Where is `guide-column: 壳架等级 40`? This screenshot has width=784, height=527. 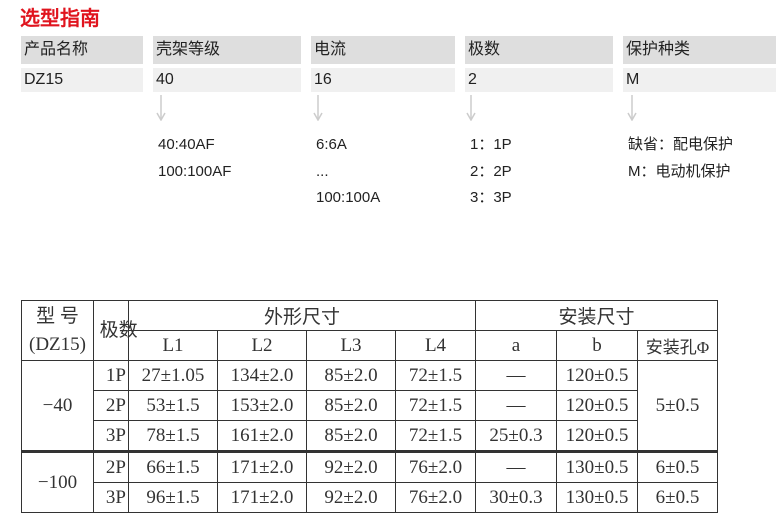 guide-column: 壳架等级 40 is located at coordinates (227, 64).